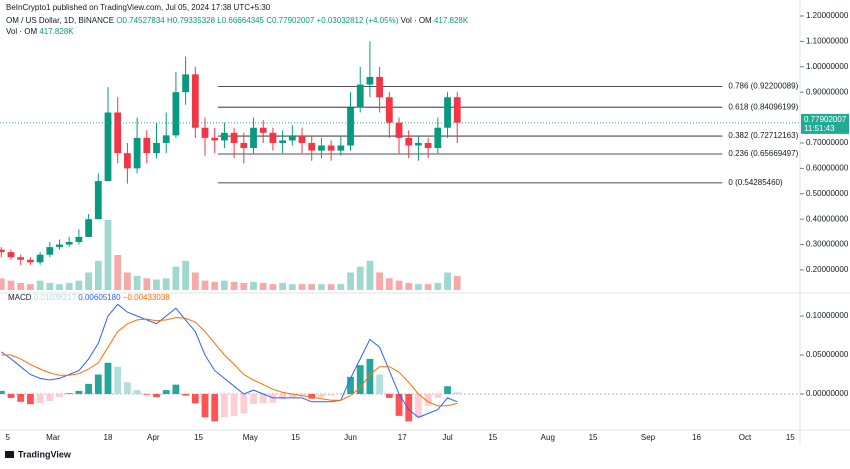 The height and width of the screenshot is (469, 850). I want to click on hist-value: 0.01038217, so click(55, 297).